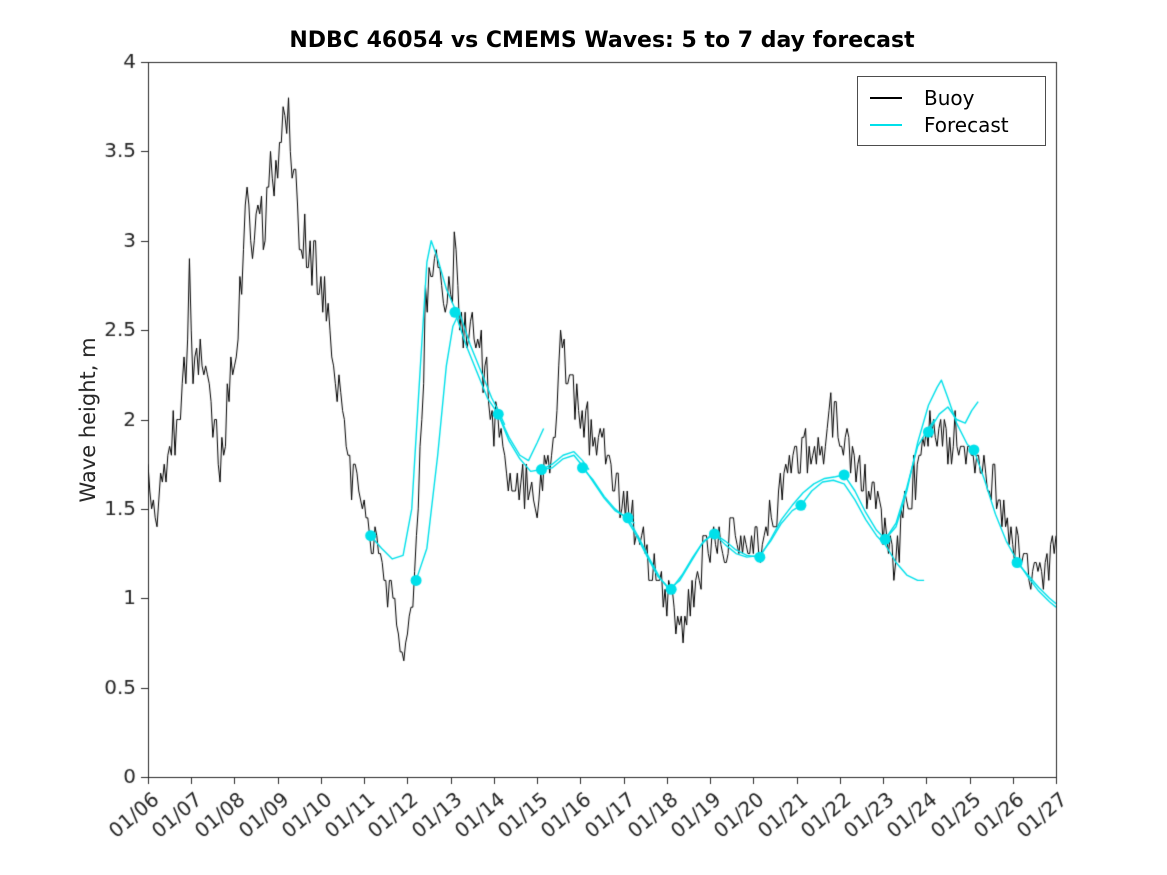 The image size is (1167, 875). What do you see at coordinates (886, 97) in the screenshot?
I see `buoy-line-swatch` at bounding box center [886, 97].